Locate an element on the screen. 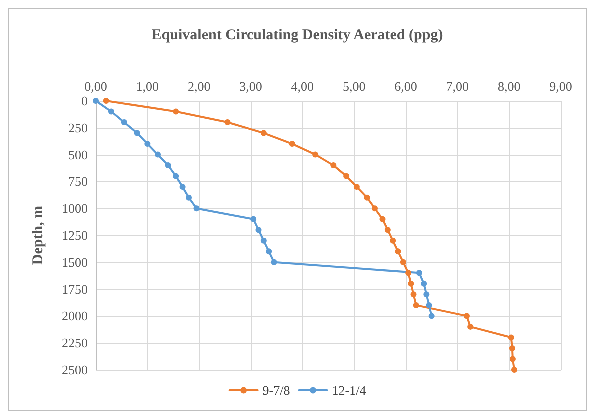 Image resolution: width=595 pixels, height=419 pixels. y-tick-label: 1500 is located at coordinates (75, 262).